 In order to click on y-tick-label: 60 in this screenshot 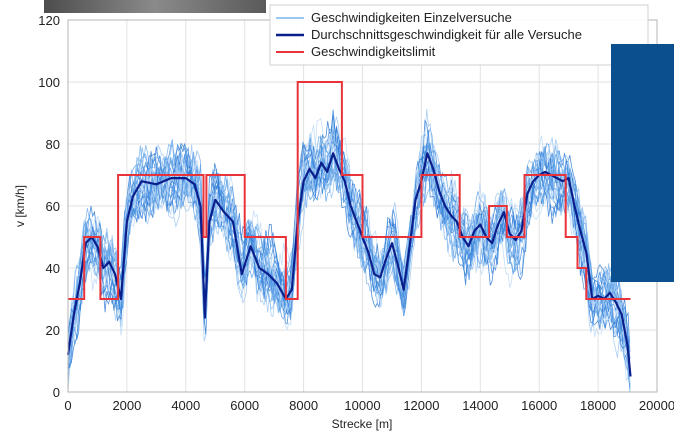, I will do `click(53, 206)`.